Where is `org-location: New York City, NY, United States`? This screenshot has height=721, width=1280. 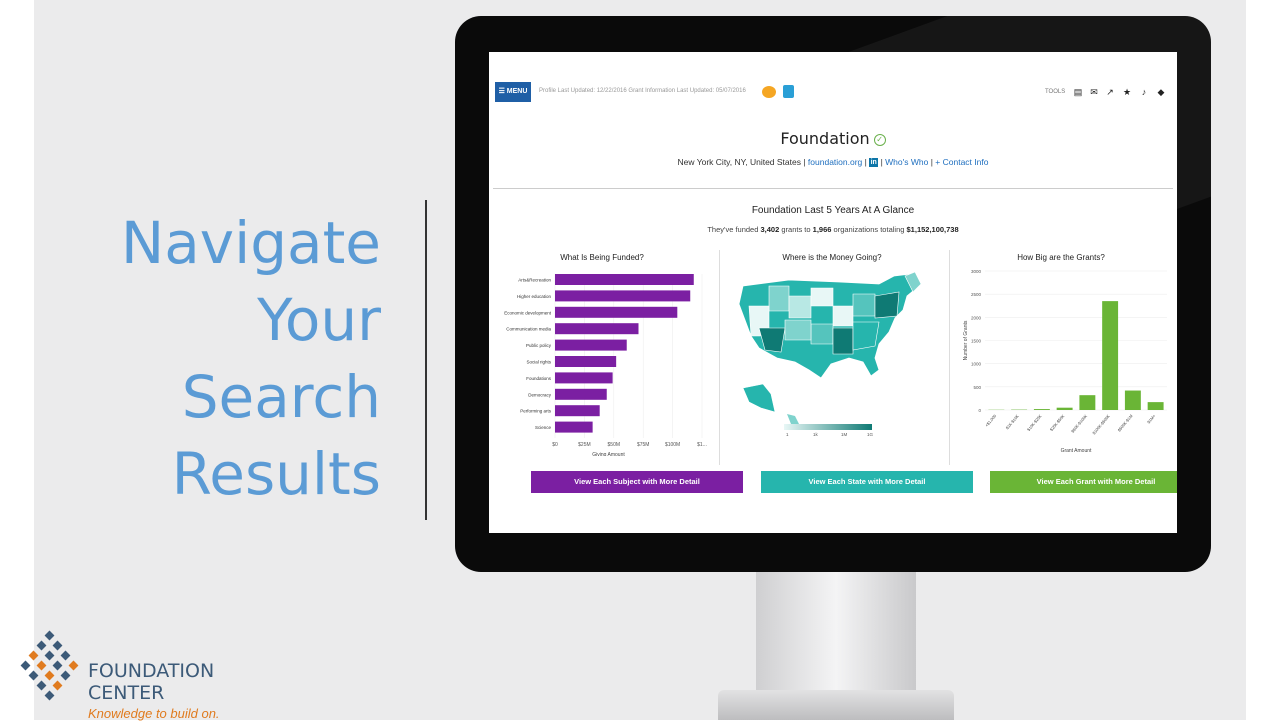 org-location: New York City, NY, United States is located at coordinates (739, 162).